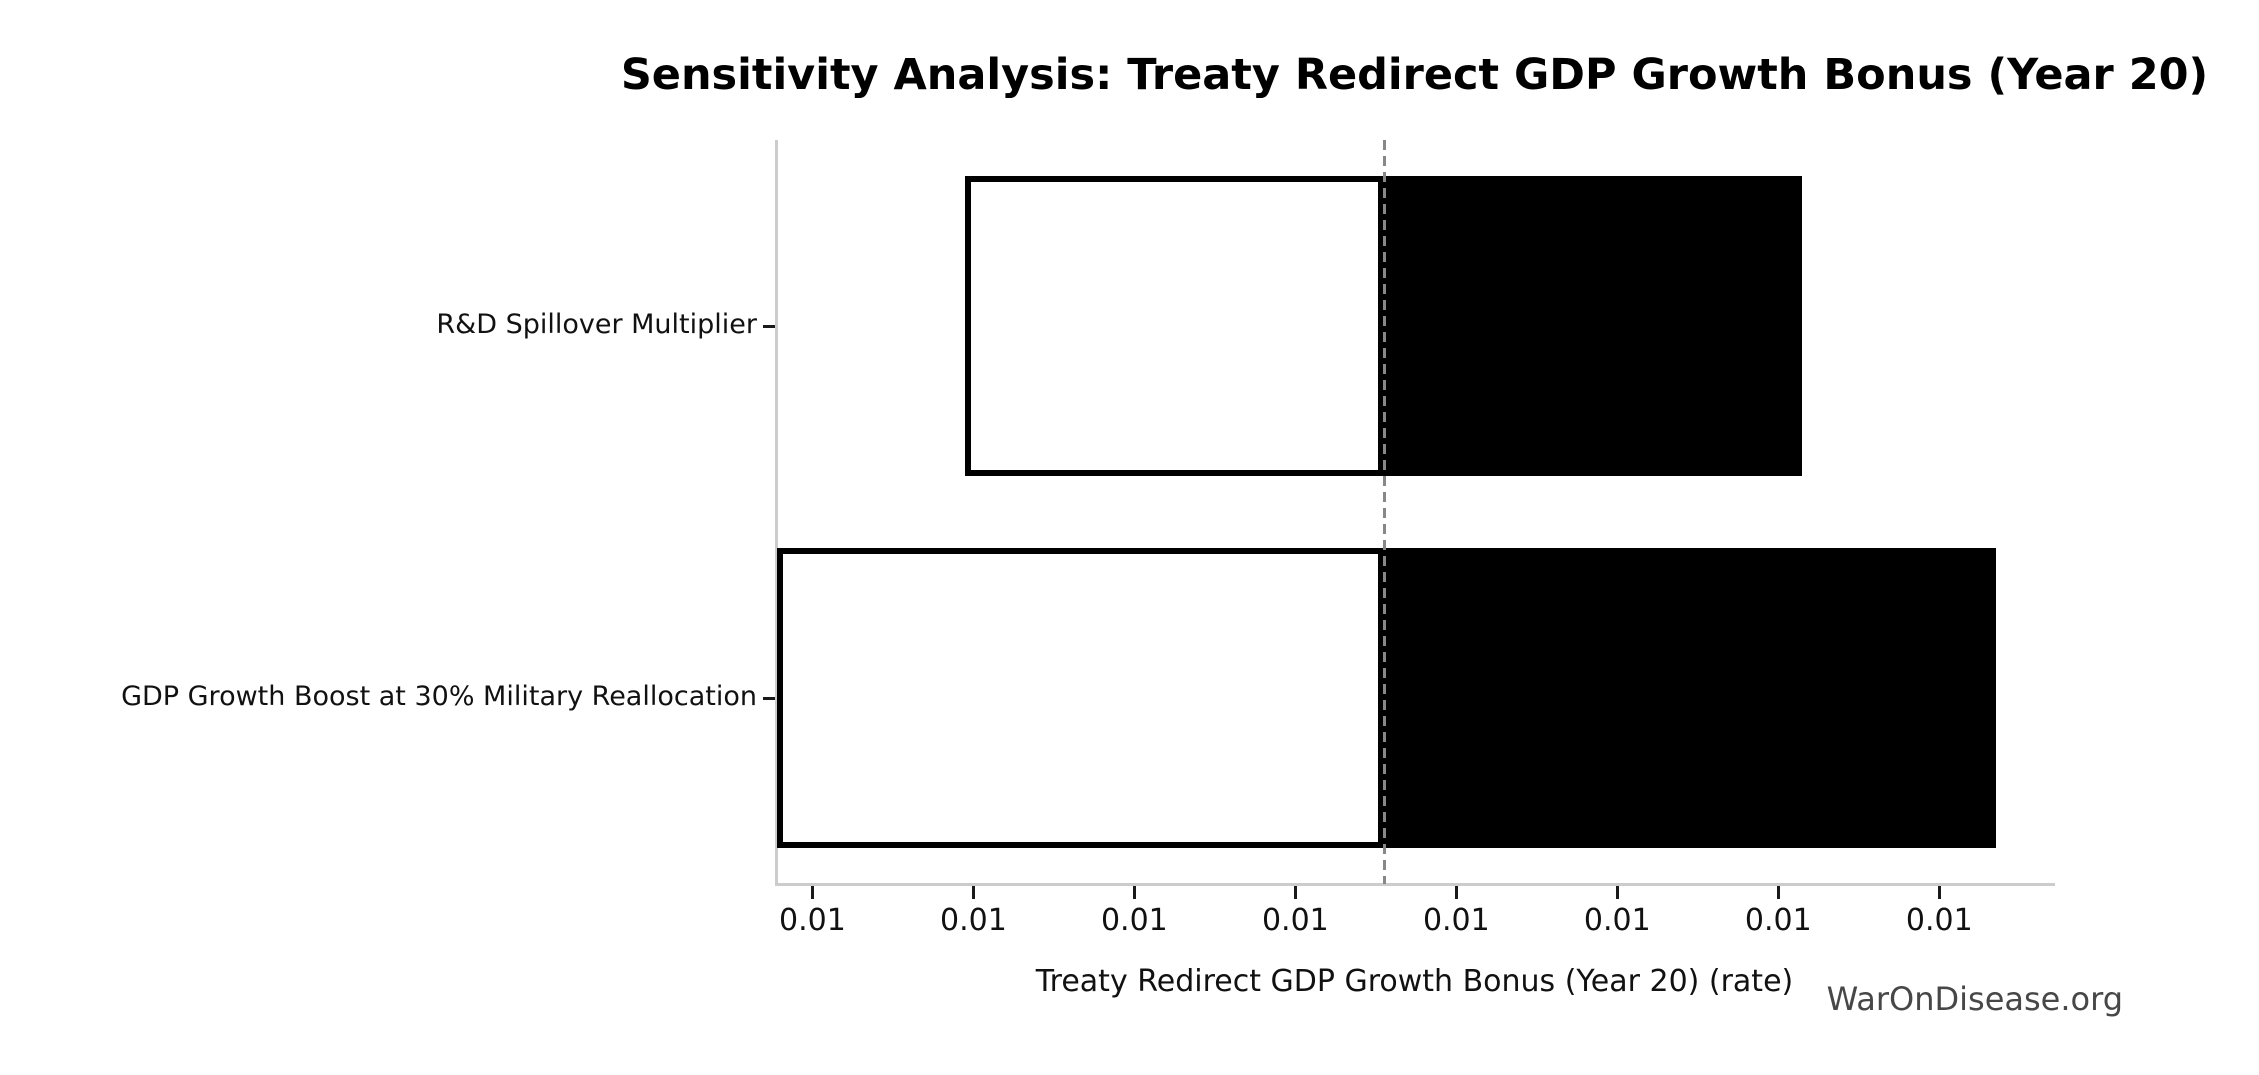  What do you see at coordinates (776, 513) in the screenshot?
I see `y-axis-spine` at bounding box center [776, 513].